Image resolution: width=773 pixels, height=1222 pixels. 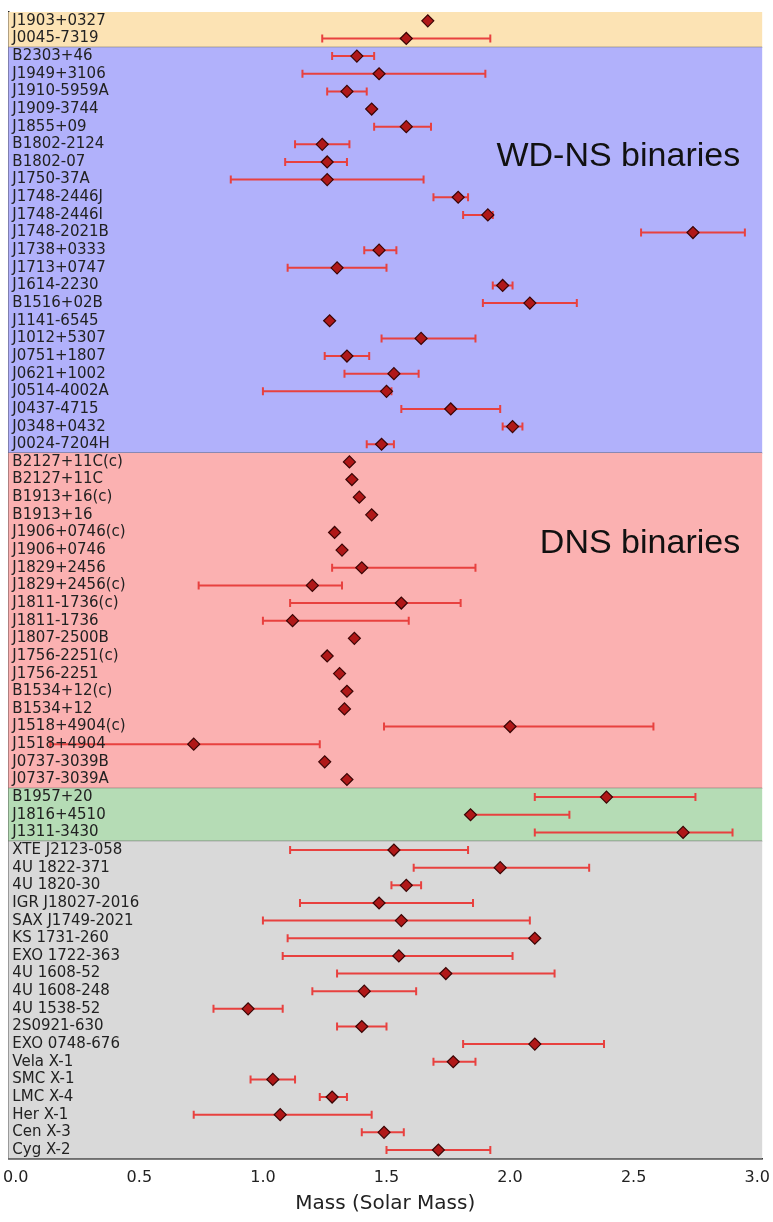 What do you see at coordinates (58, 72) in the screenshot?
I see `y-tick-label: J1949+3106` at bounding box center [58, 72].